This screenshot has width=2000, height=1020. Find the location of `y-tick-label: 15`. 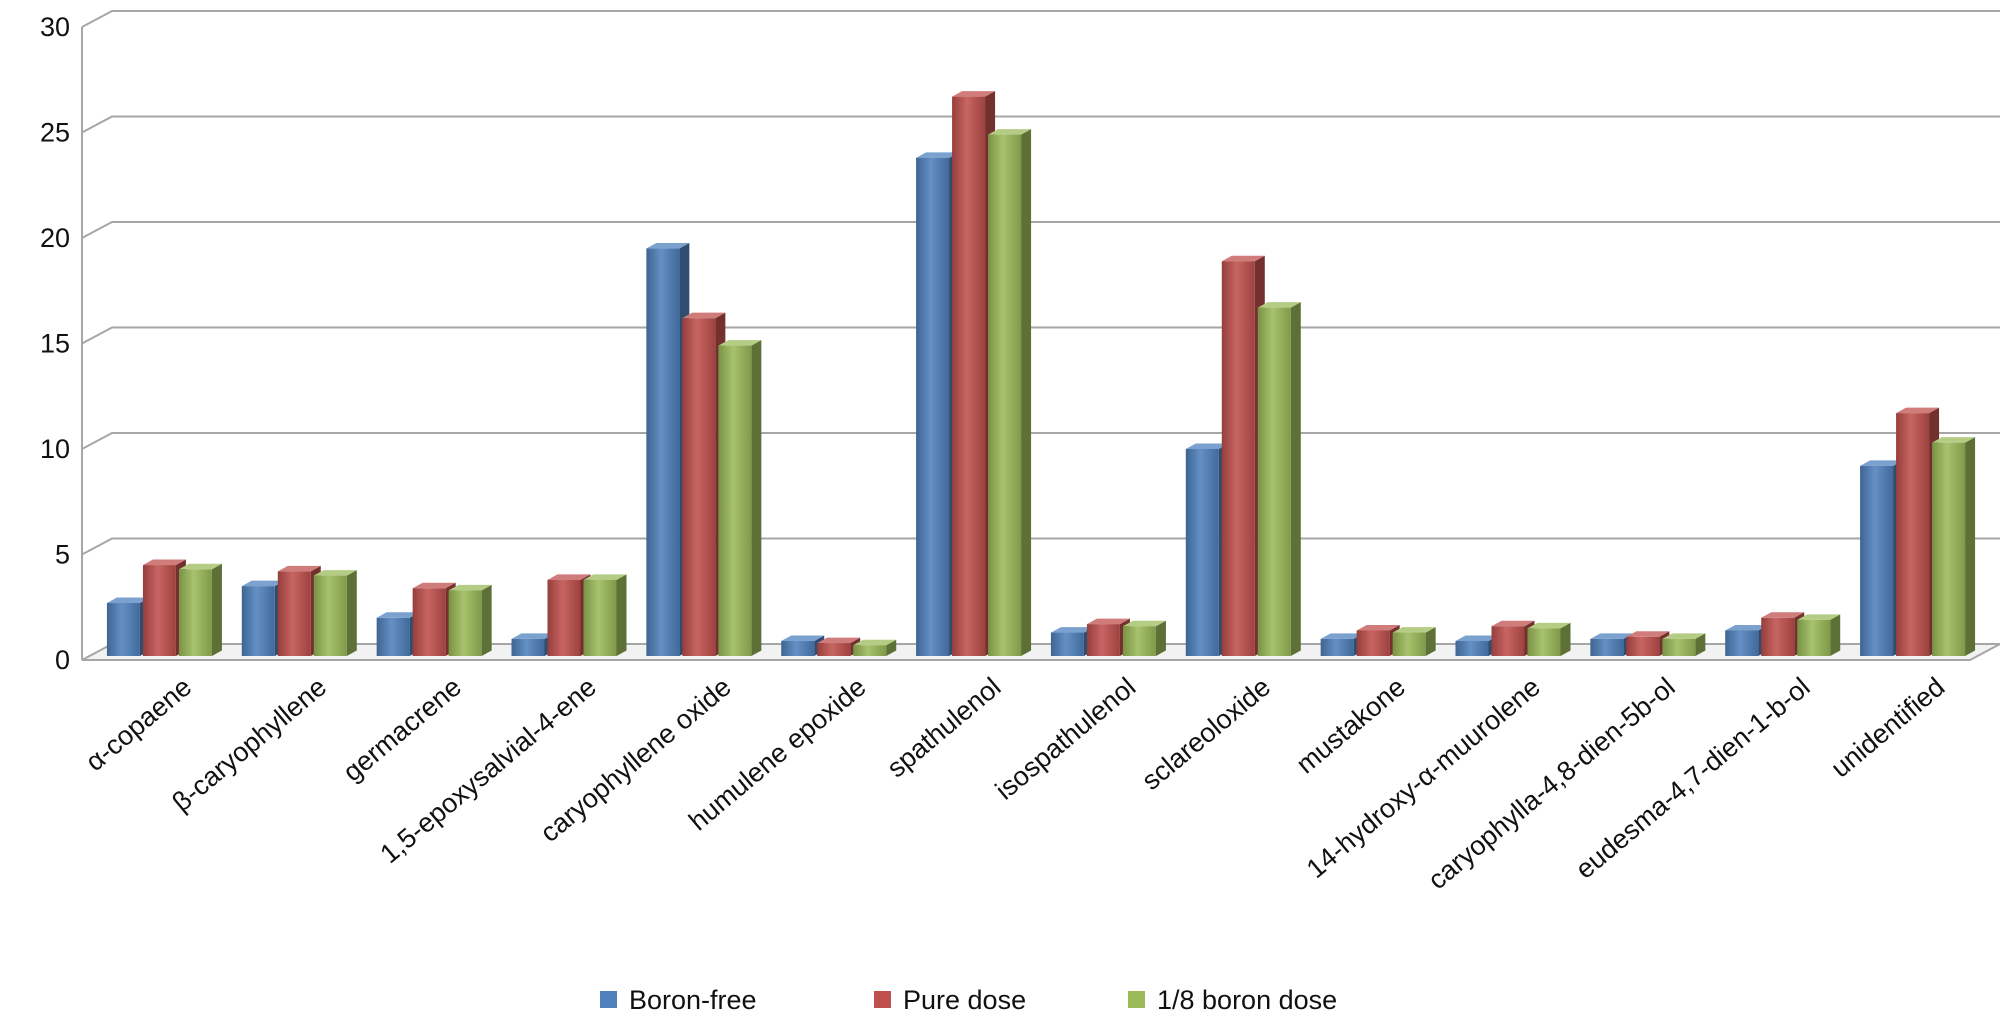

y-tick-label: 15 is located at coordinates (55, 344).